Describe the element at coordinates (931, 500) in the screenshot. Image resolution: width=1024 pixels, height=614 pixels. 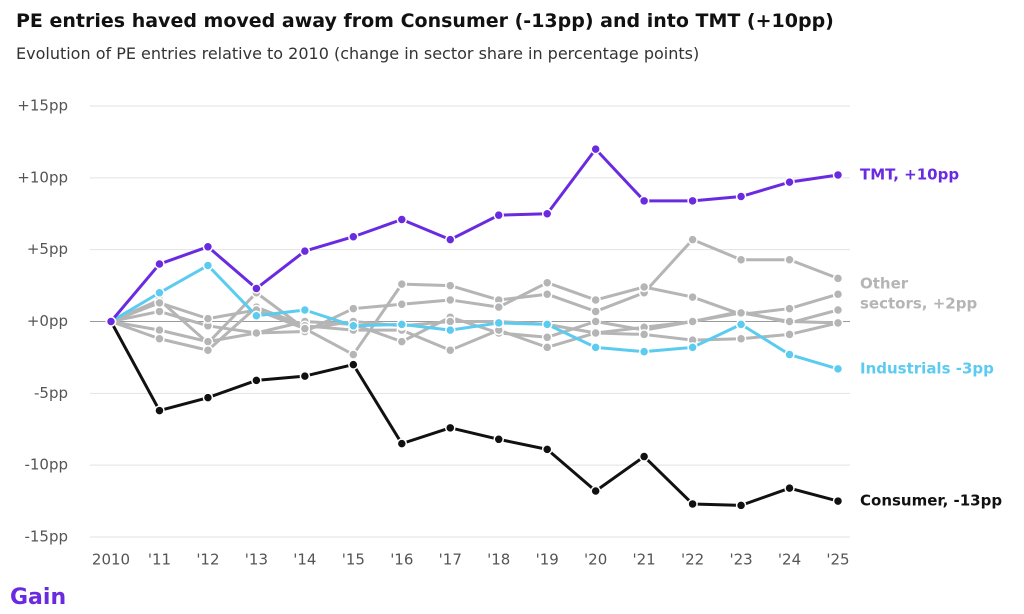
I see `series-label: Consumer, -13pp` at that location.